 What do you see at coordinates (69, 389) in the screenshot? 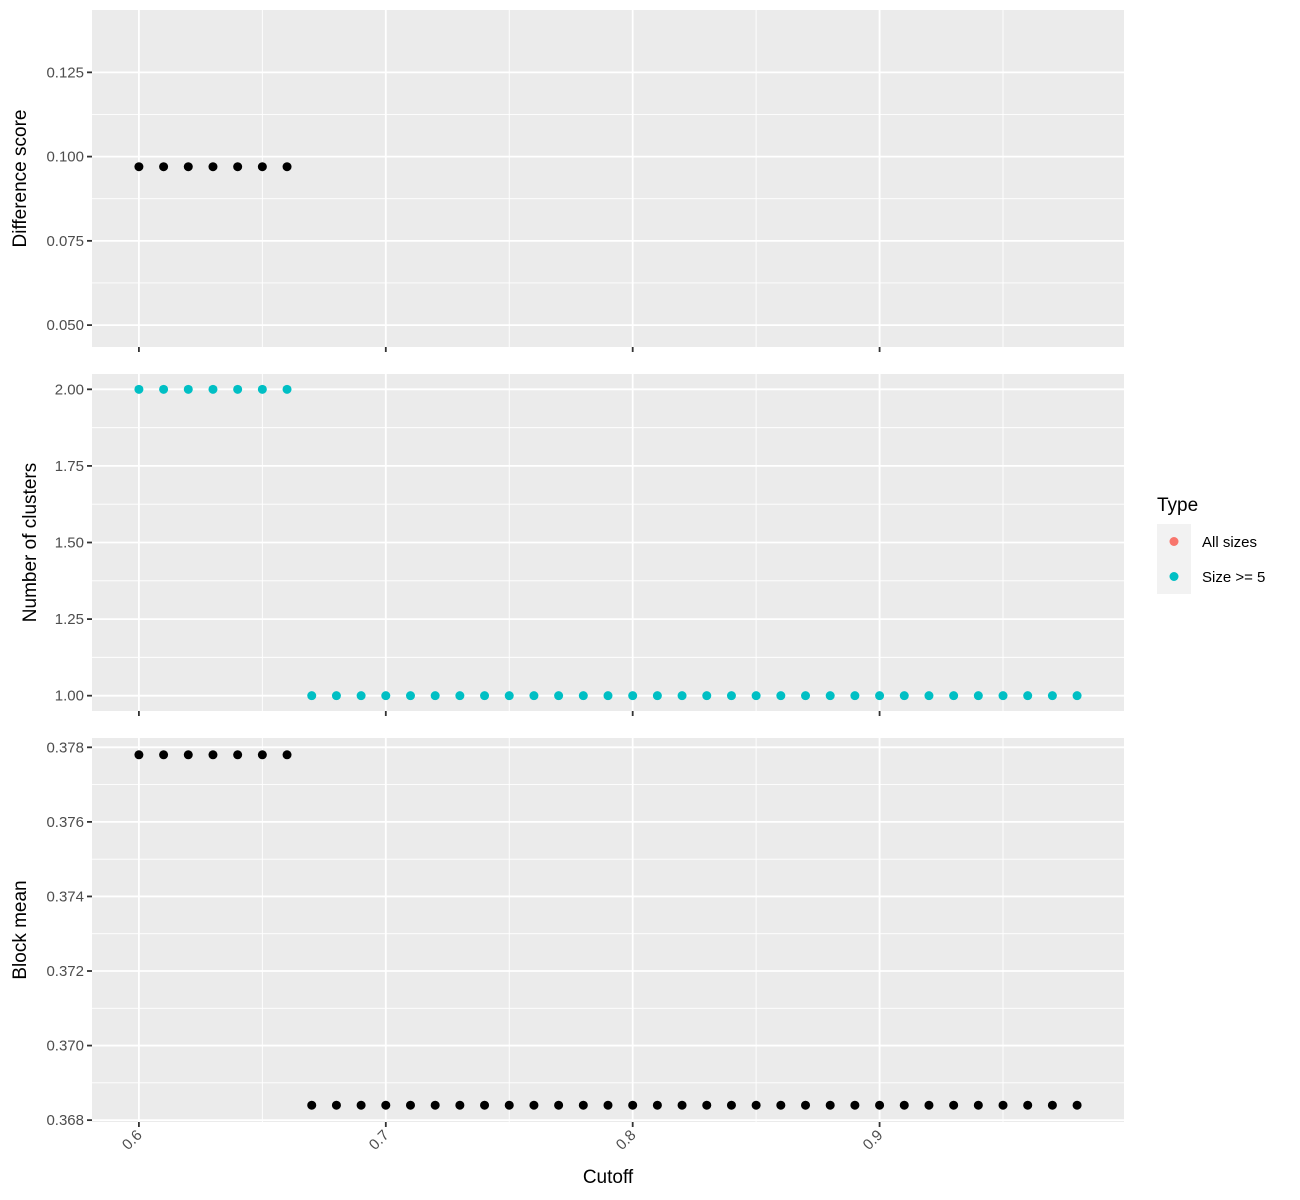
I see `y-tick-label: 2.00` at bounding box center [69, 389].